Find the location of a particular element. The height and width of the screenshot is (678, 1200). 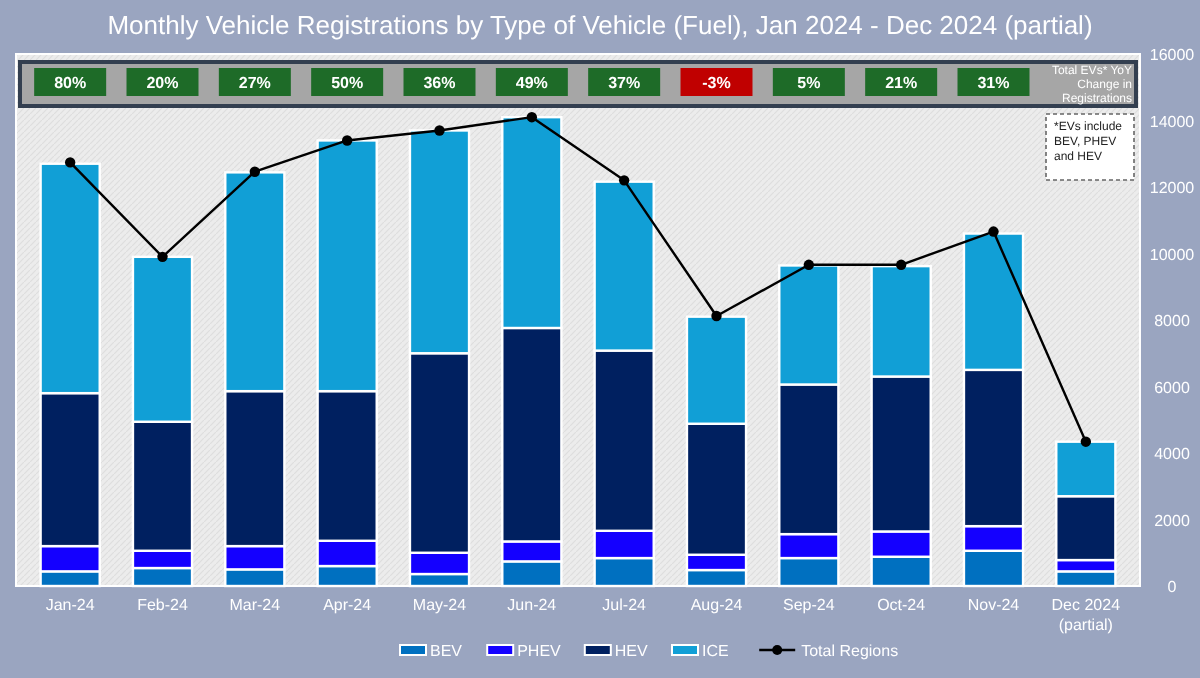

y-tick-label: 2000 is located at coordinates (1172, 520).